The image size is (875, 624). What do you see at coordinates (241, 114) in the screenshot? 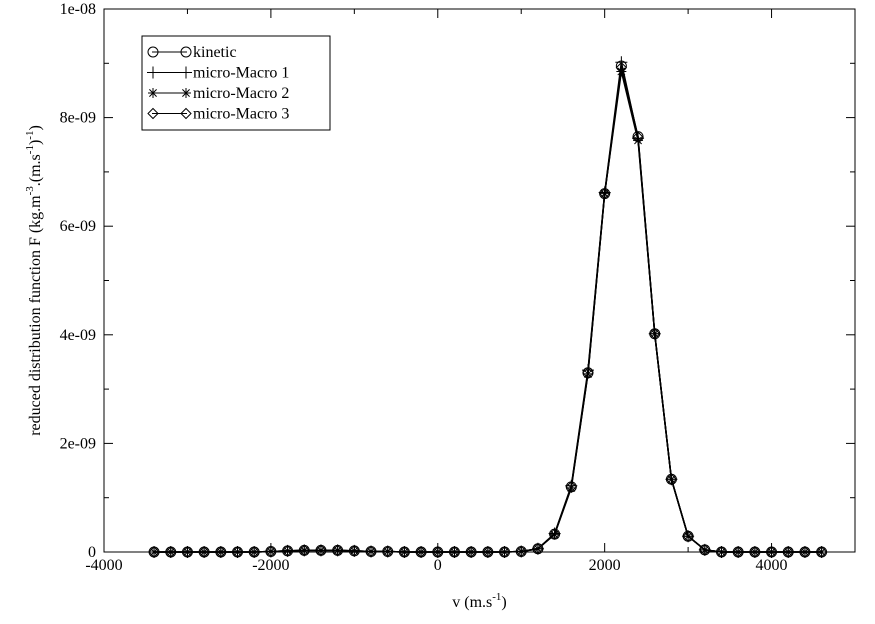
I see `legend-label: micro-Macro 3` at bounding box center [241, 114].